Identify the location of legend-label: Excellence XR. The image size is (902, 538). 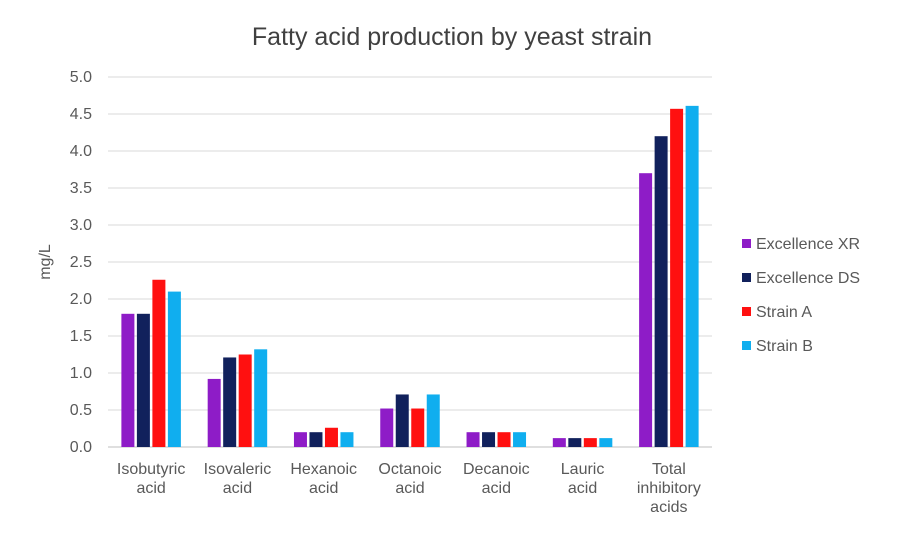
(808, 244).